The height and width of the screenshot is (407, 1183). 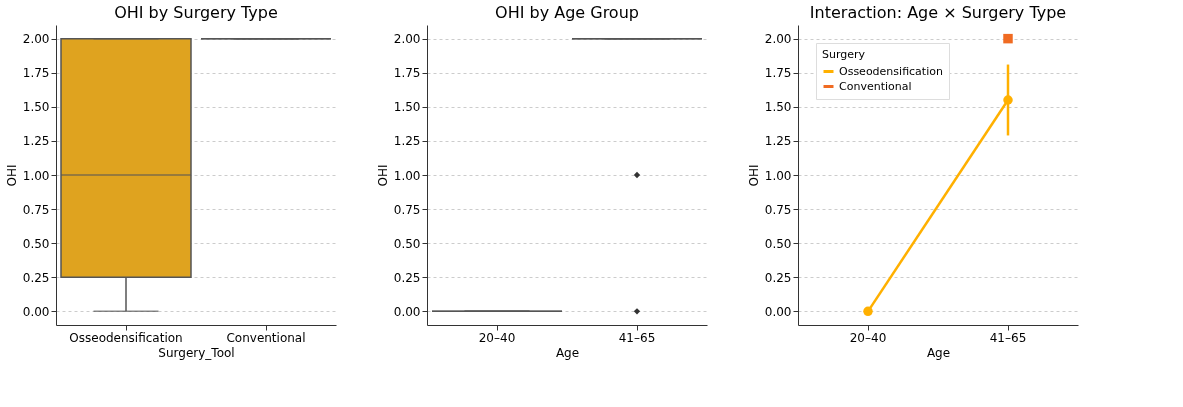 I want to click on x-tick-label: Conventional, so click(x=266, y=337).